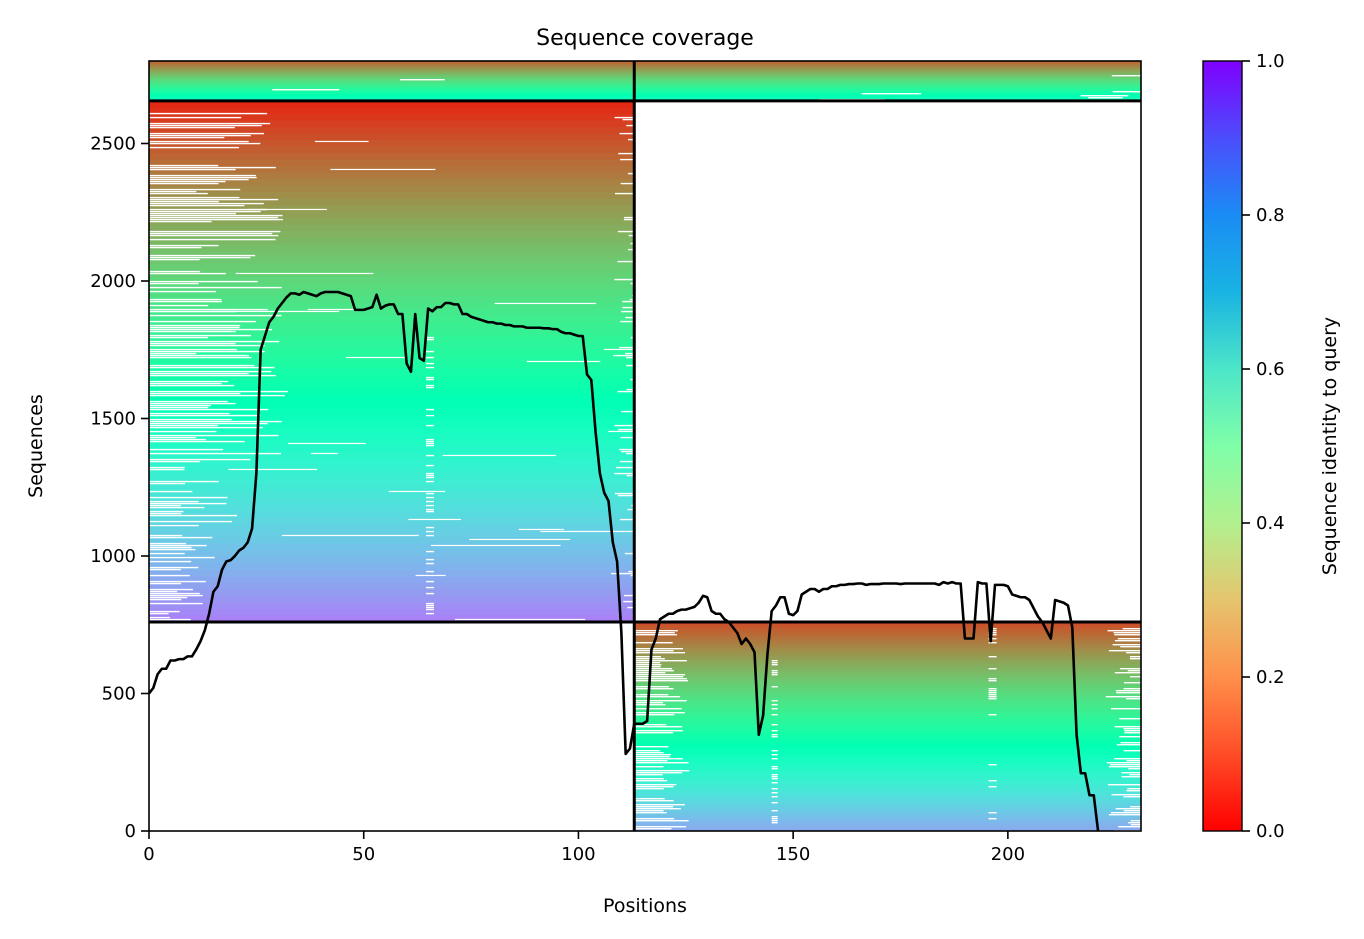 The image size is (1364, 939). What do you see at coordinates (36, 446) in the screenshot?
I see `y-axis-label: Sequences` at bounding box center [36, 446].